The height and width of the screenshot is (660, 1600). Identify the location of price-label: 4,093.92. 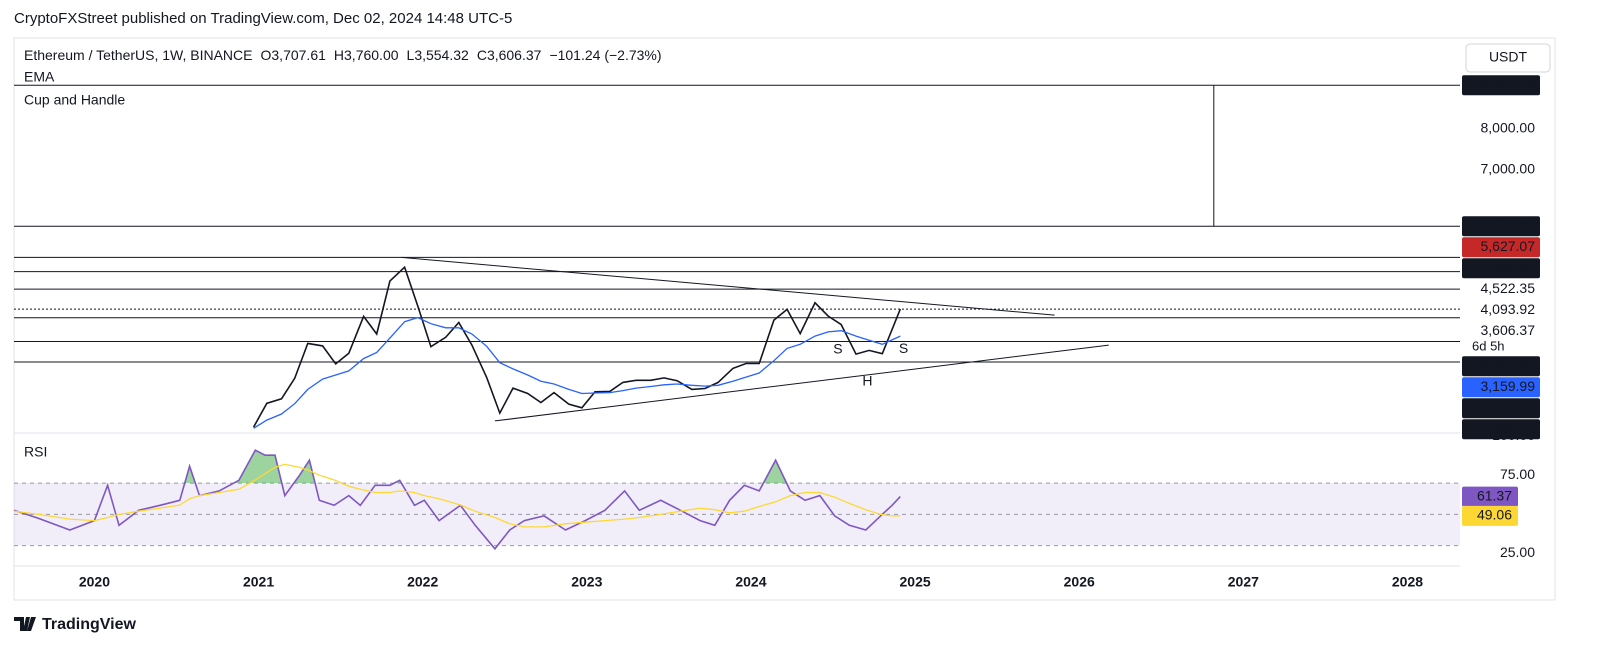
(1508, 309).